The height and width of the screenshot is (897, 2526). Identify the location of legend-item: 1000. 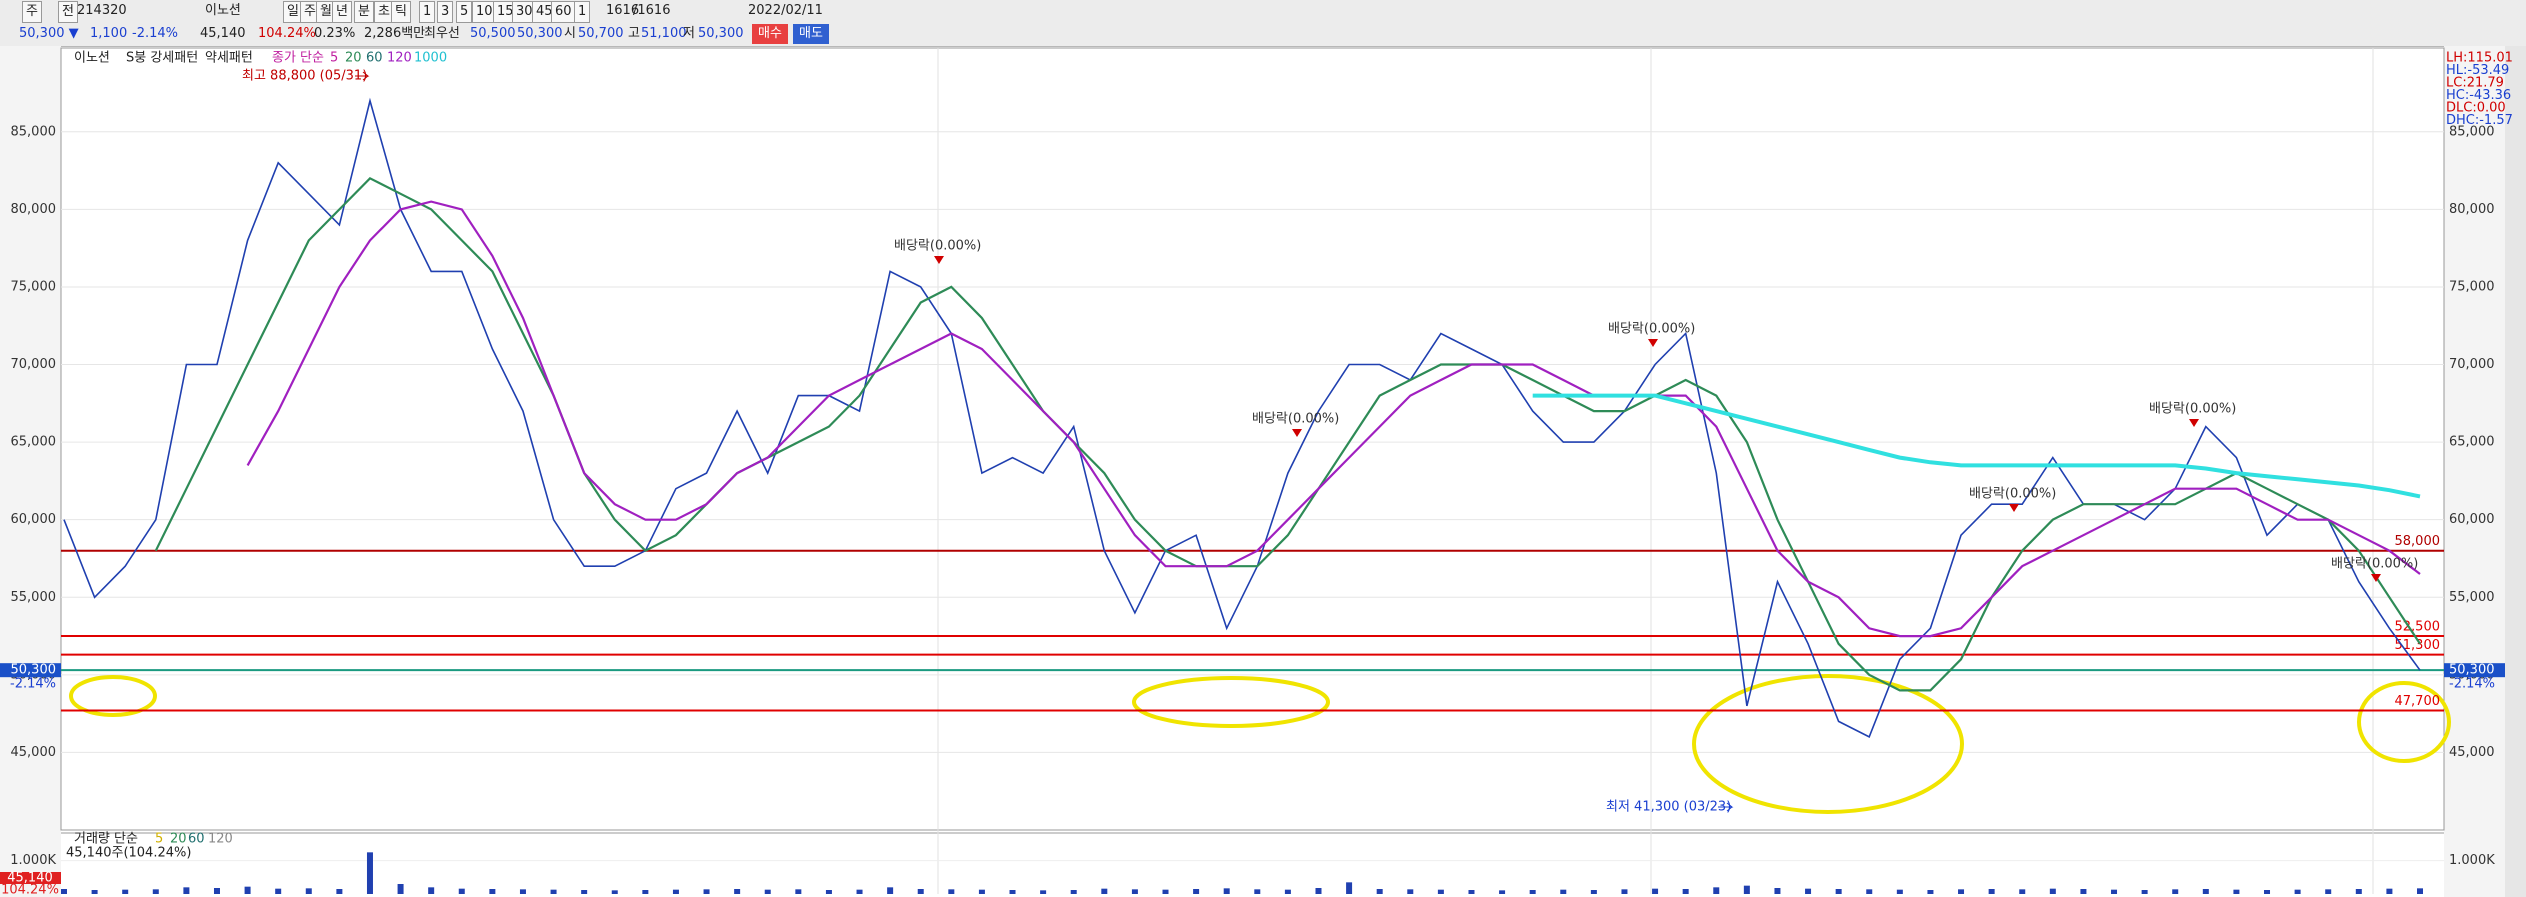
(430, 58).